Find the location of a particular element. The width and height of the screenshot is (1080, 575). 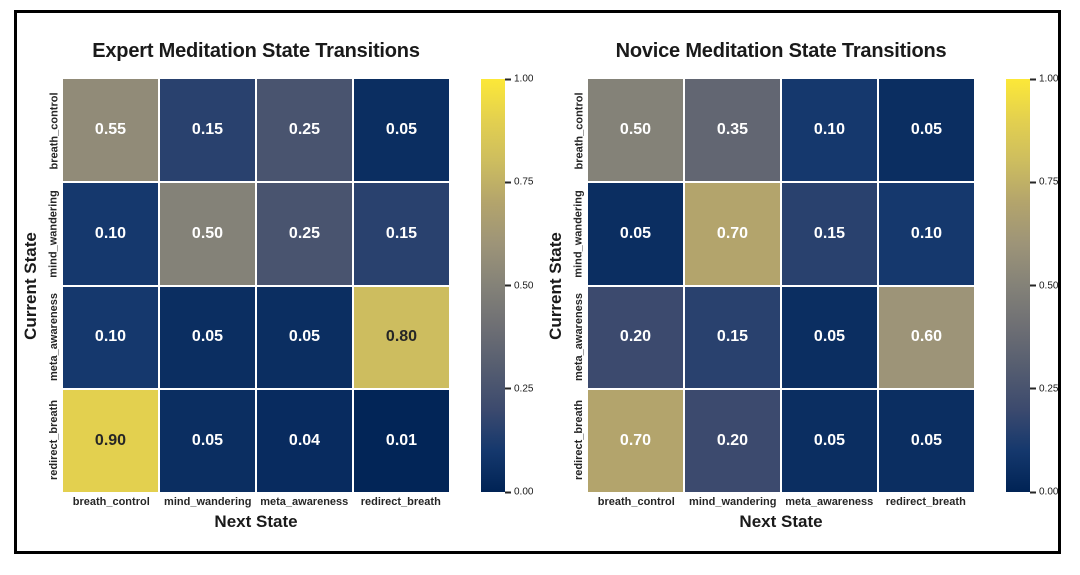

novice-colorbar: 1.00 0.75 0.50 0.25 0.00 is located at coordinates (1032, 286).